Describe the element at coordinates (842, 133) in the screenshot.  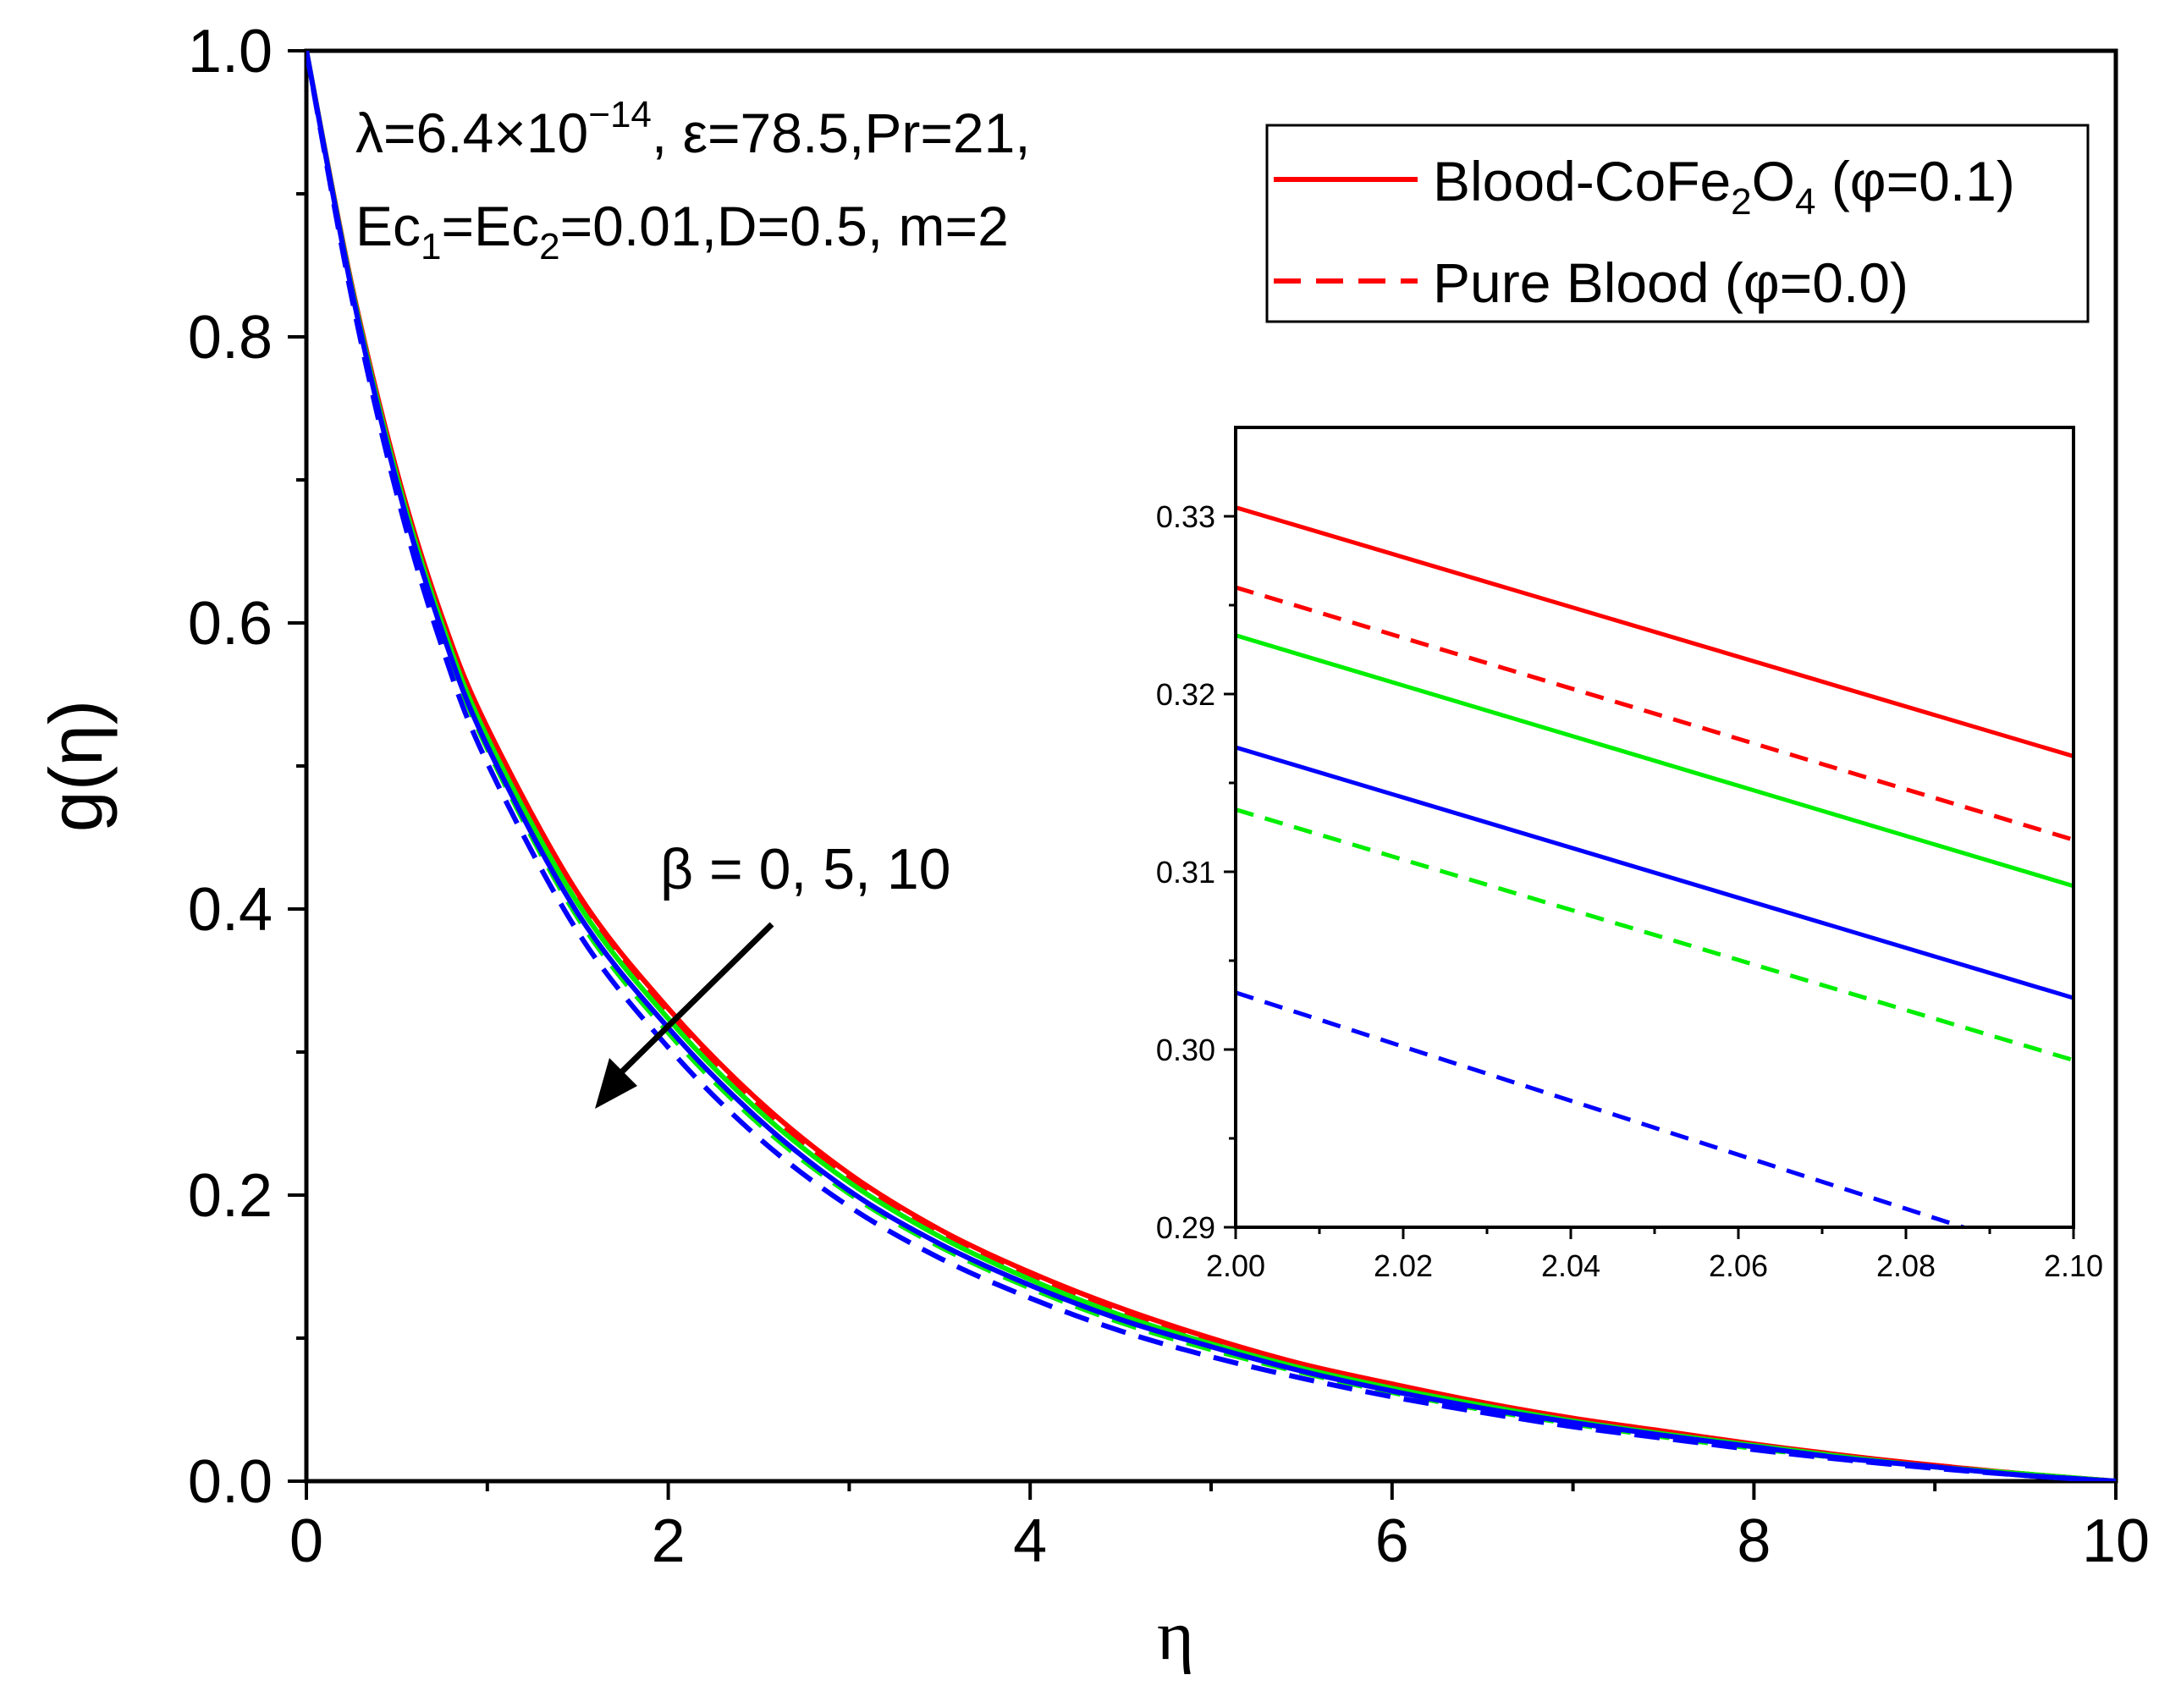
I see `parameter-rest-1: , ε=78.5,Pr=21,` at that location.